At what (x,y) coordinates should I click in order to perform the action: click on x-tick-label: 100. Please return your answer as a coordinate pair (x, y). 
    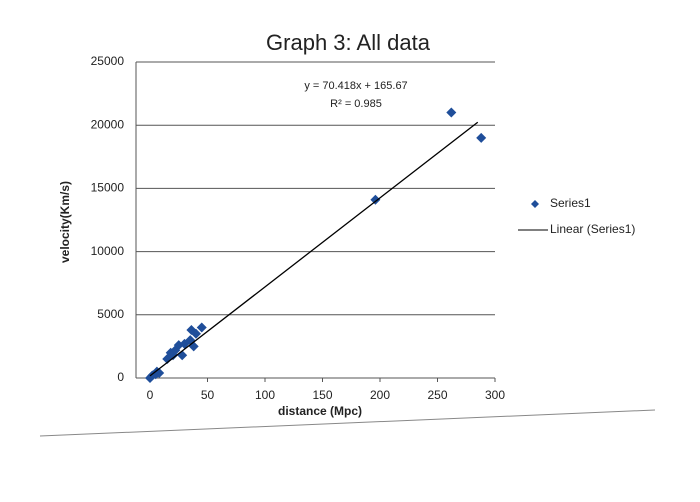
    Looking at the image, I should click on (265, 395).